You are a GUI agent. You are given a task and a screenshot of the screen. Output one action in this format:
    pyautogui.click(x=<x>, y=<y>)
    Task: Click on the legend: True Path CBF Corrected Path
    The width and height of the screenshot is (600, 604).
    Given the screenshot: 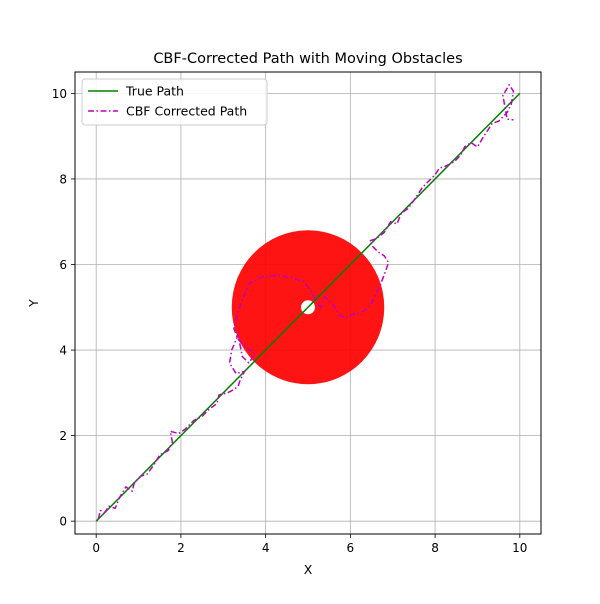 What is the action you would take?
    pyautogui.click(x=174, y=102)
    